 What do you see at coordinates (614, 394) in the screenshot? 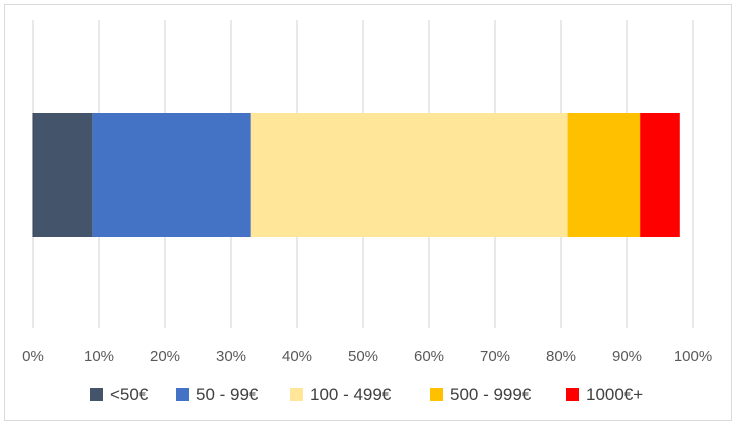
I see `legend-label: 1000€+` at bounding box center [614, 394].